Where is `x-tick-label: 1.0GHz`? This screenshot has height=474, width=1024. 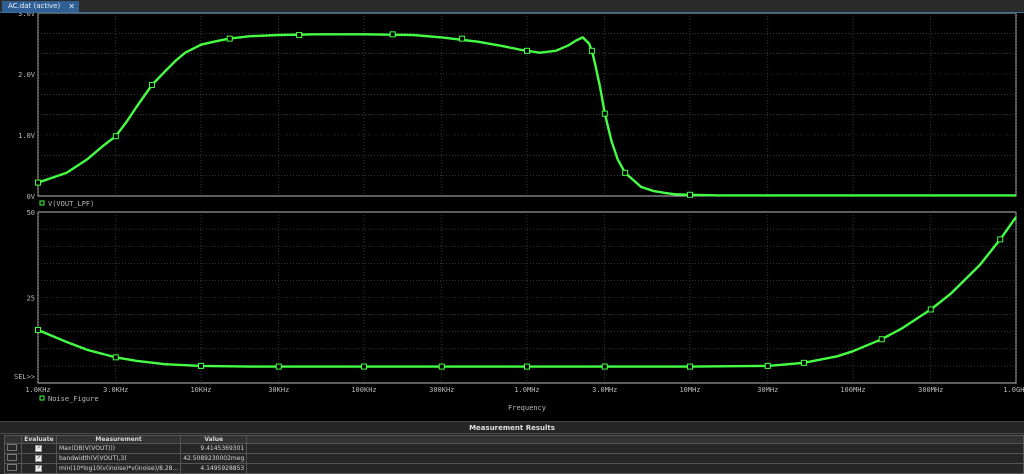 x-tick-label: 1.0GHz is located at coordinates (1013, 390).